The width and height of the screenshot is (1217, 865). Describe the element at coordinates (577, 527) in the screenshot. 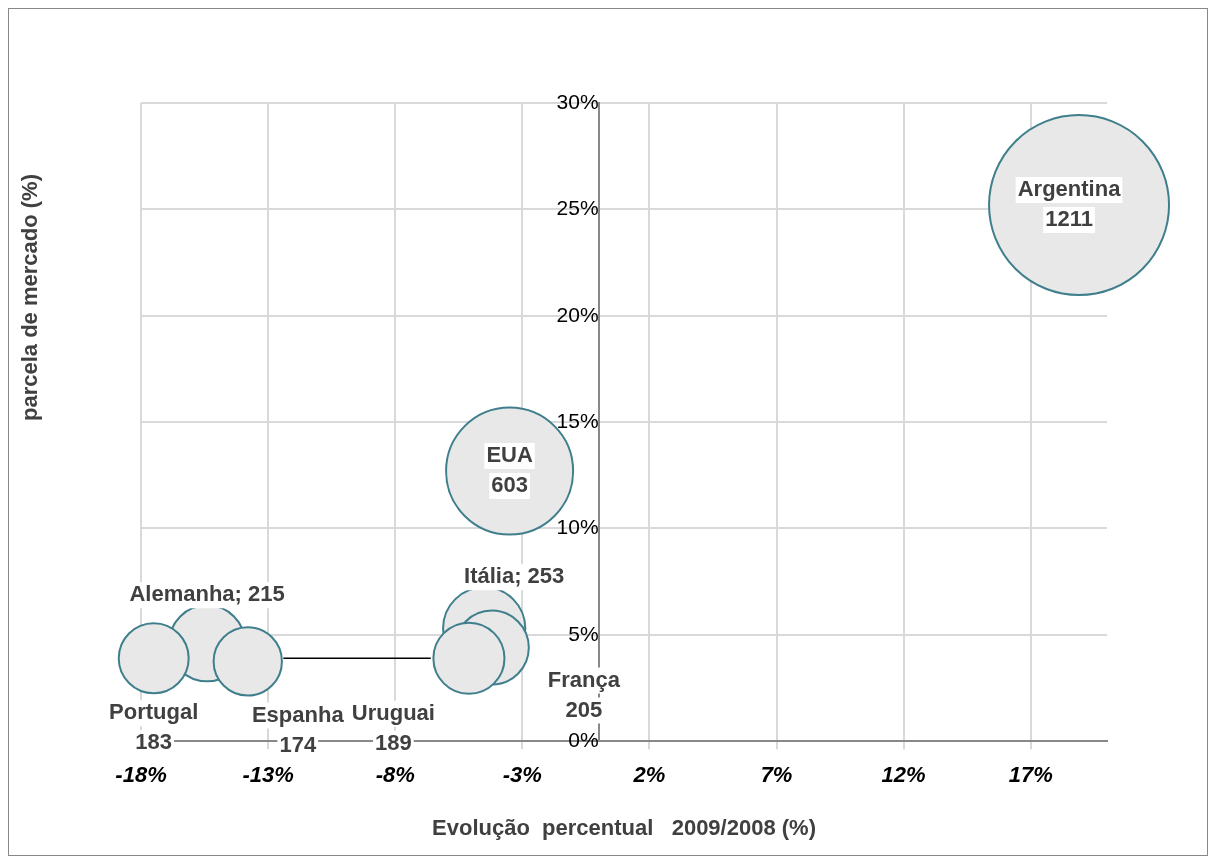

I see `y-tick-label: 10%` at that location.